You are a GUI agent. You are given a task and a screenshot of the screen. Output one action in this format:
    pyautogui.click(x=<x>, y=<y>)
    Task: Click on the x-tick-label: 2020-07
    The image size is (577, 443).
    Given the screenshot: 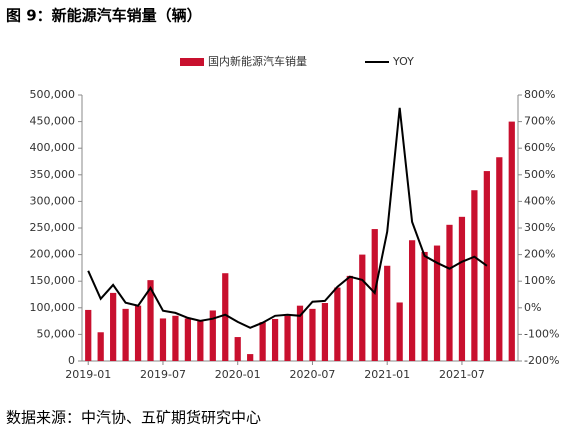 What is the action you would take?
    pyautogui.click(x=312, y=374)
    